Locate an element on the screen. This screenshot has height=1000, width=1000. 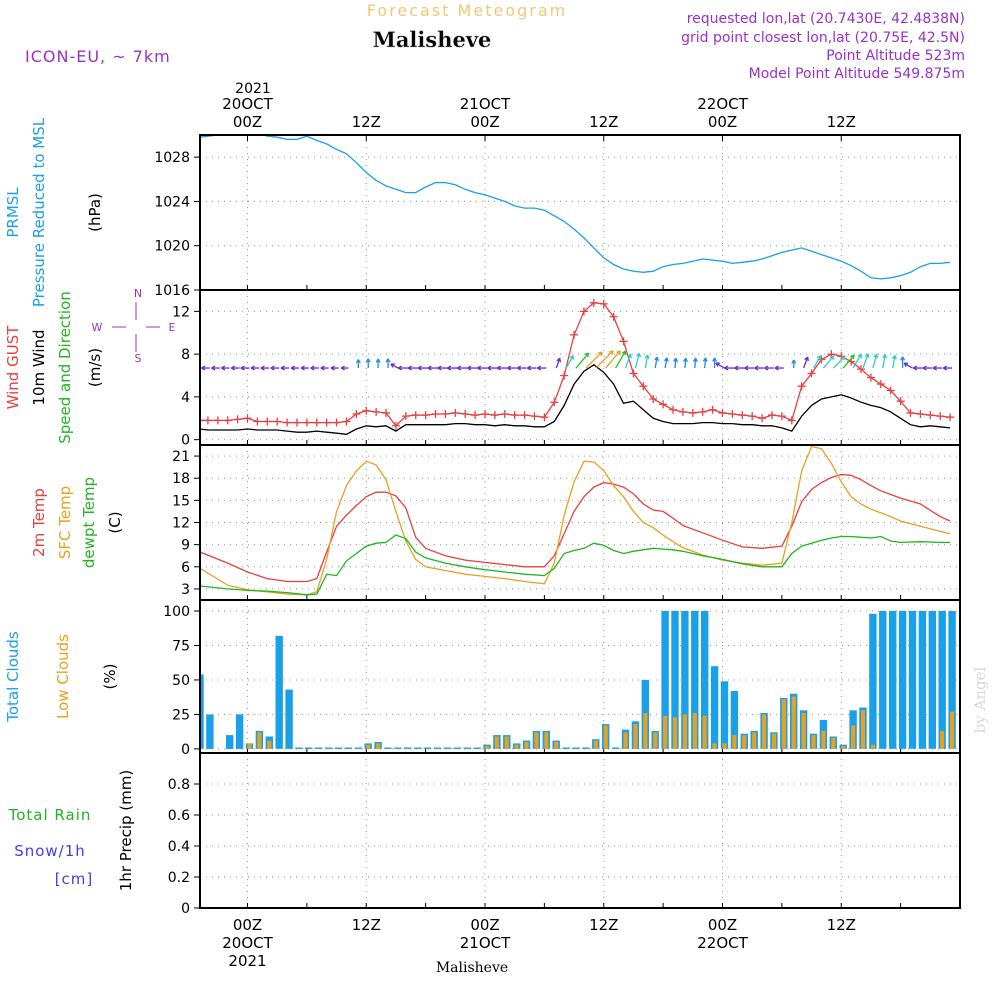
y-tick-label: 12 is located at coordinates (181, 312).